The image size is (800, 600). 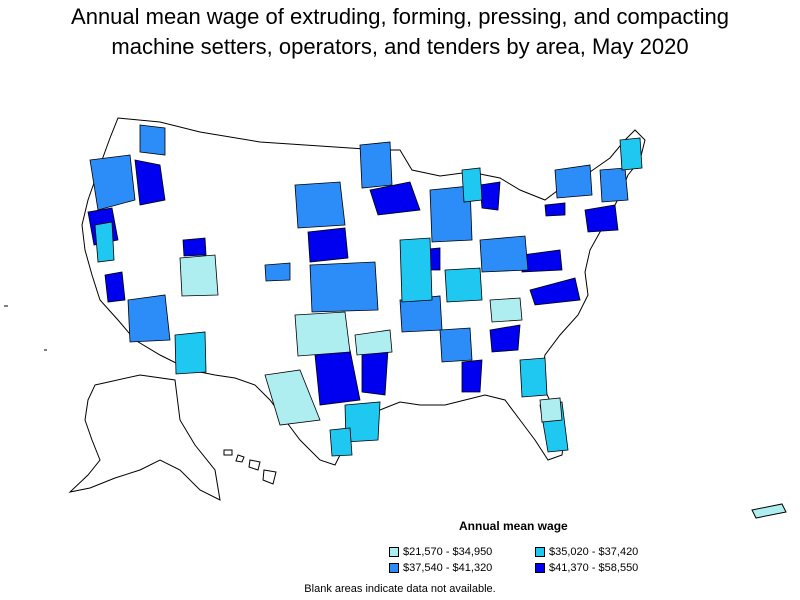 I want to click on legend-item-1: $21,570 - $34,950, so click(x=440, y=552).